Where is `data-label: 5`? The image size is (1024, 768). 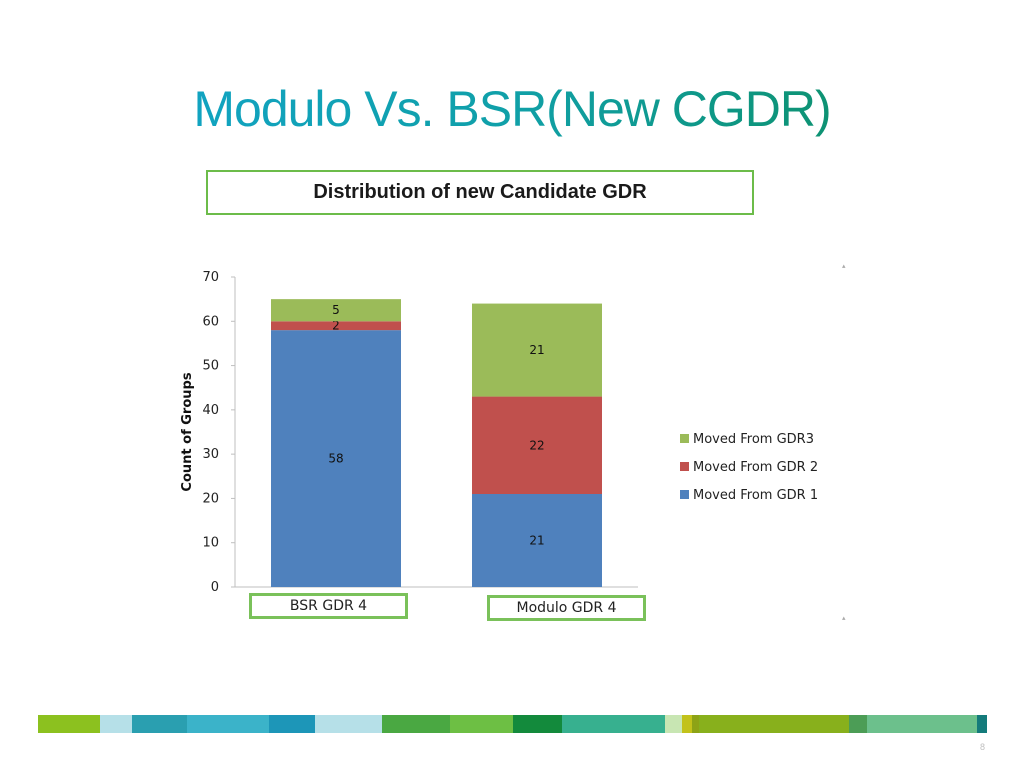
data-label: 5 is located at coordinates (336, 310).